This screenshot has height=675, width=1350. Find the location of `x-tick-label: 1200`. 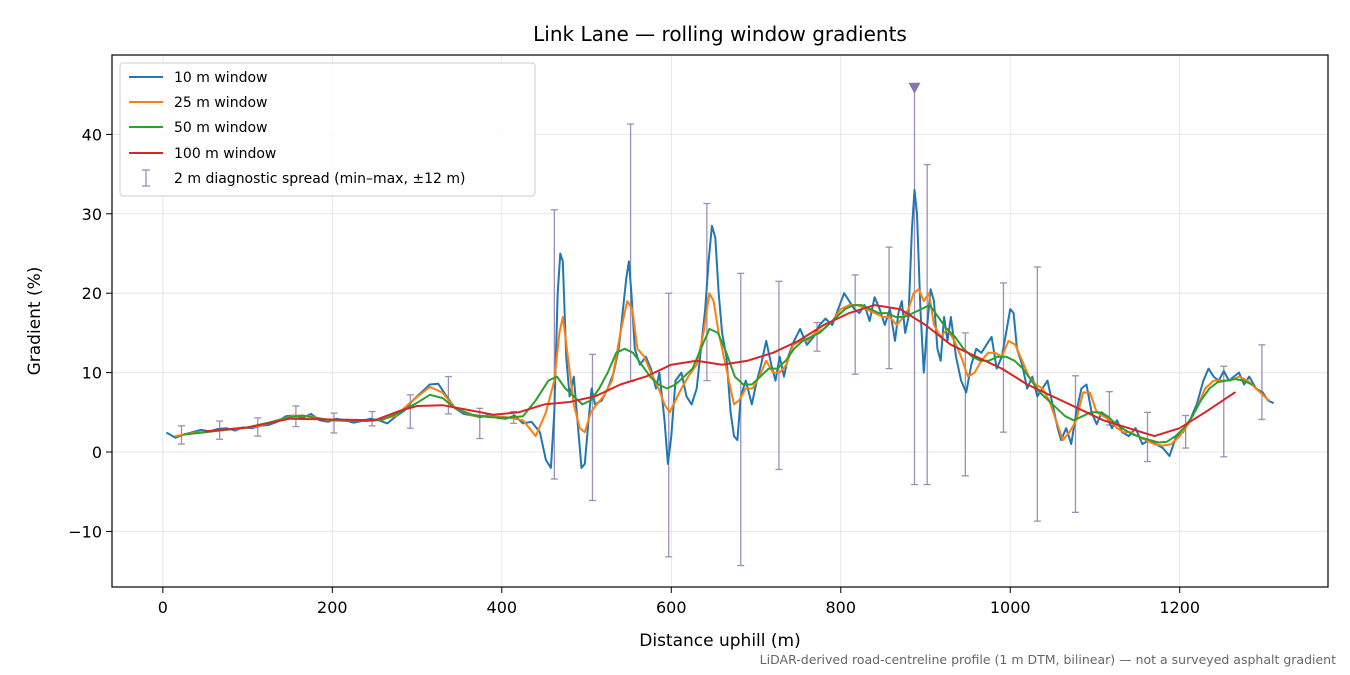

x-tick-label: 1200 is located at coordinates (1179, 607).